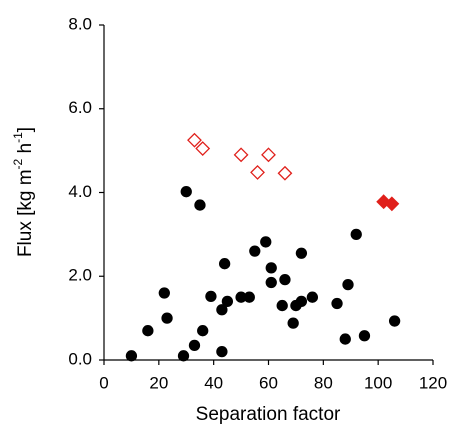 The width and height of the screenshot is (474, 444). Describe the element at coordinates (268, 414) in the screenshot. I see `x-axis-title: Separation factor` at that location.